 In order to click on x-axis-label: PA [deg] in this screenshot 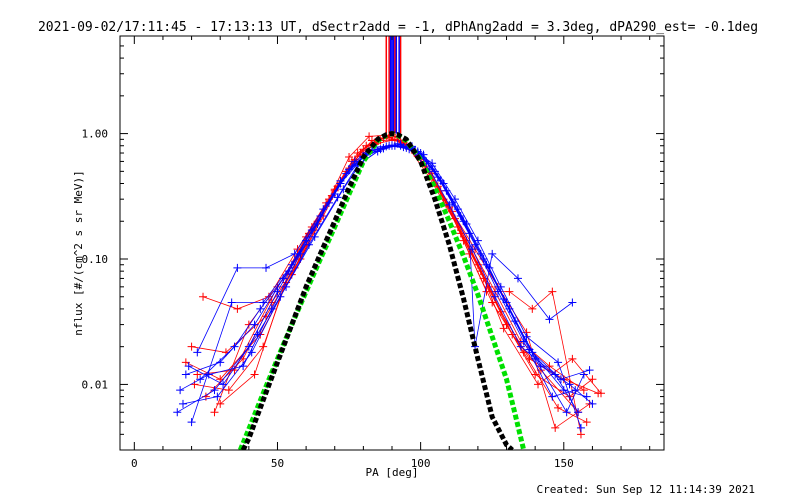, I will do `click(392, 472)`.